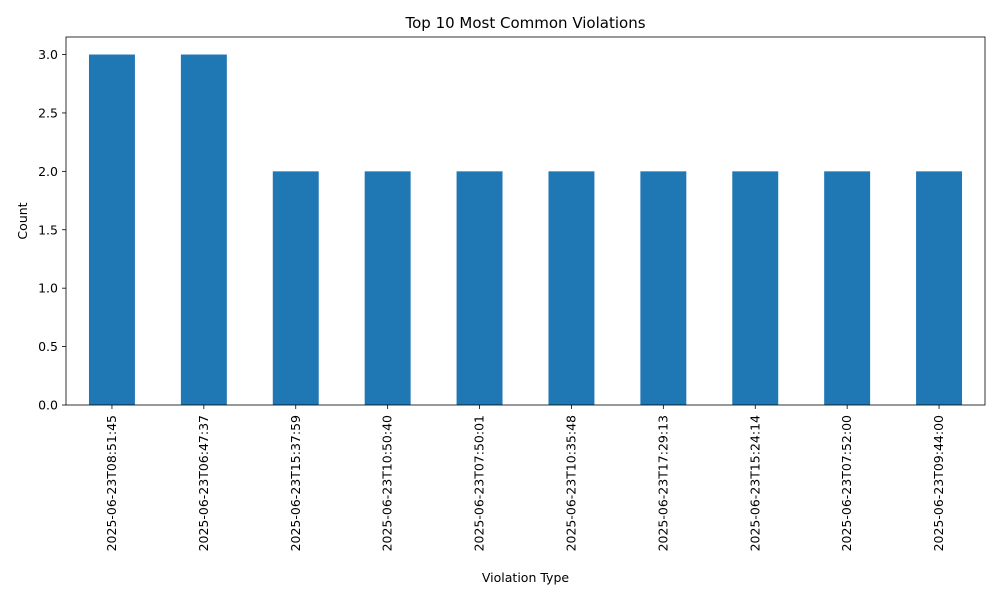 Image resolution: width=1000 pixels, height=600 pixels. What do you see at coordinates (48, 346) in the screenshot?
I see `y-tick-label: 0.5` at bounding box center [48, 346].